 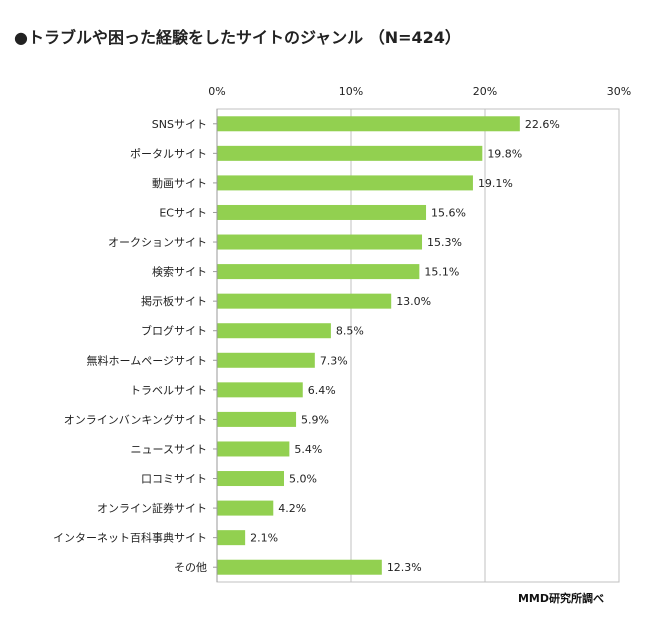 What do you see at coordinates (413, 301) in the screenshot?
I see `value-label: 13.0%` at bounding box center [413, 301].